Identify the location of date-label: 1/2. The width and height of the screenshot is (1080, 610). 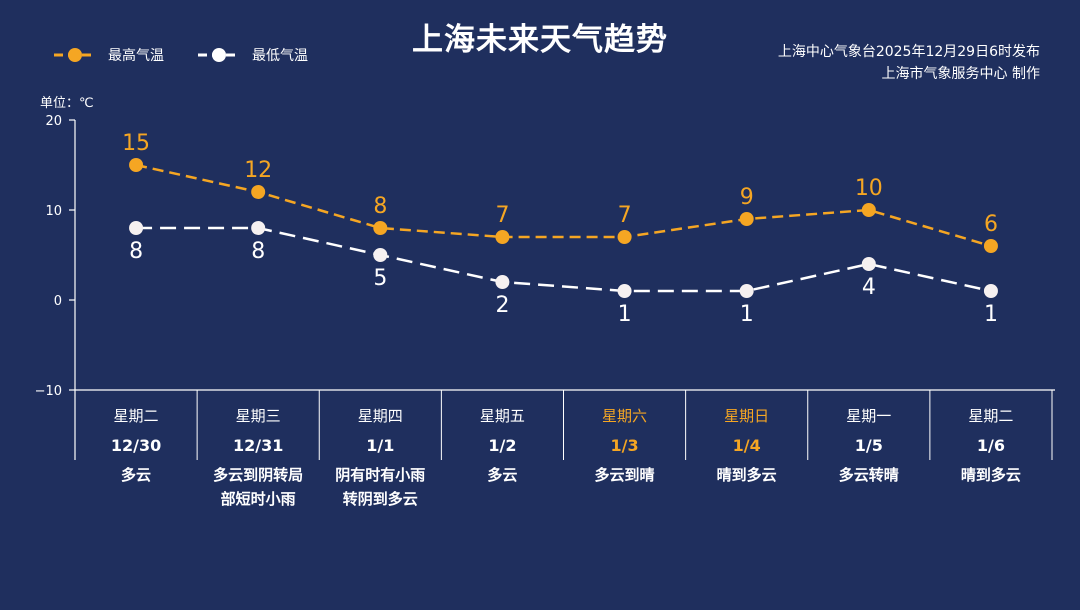
(502, 445).